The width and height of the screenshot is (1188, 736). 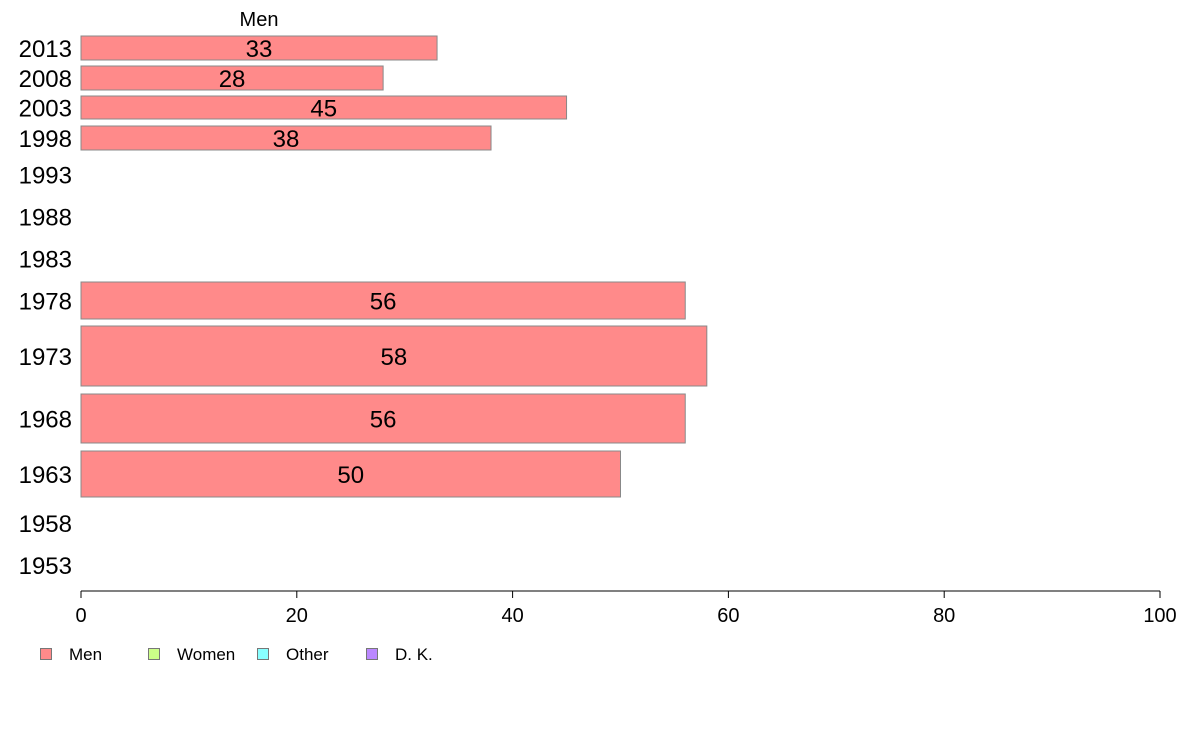 What do you see at coordinates (259, 20) in the screenshot?
I see `column-title: Men` at bounding box center [259, 20].